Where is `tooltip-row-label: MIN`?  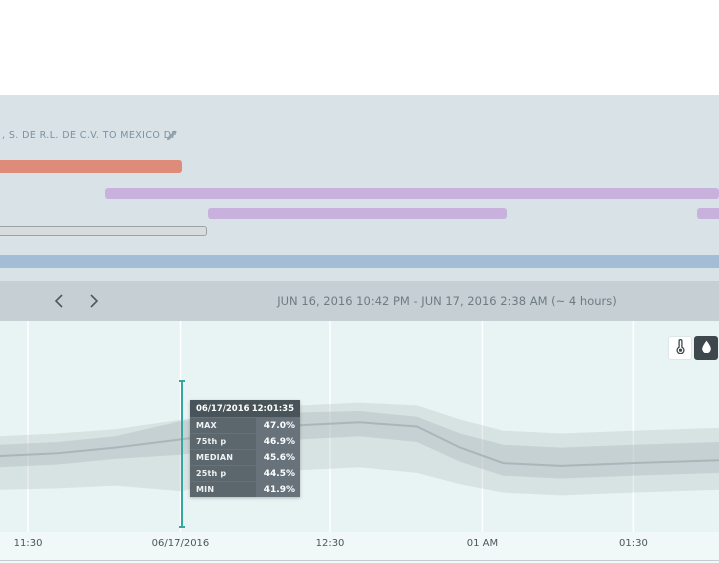 tooltip-row-label: MIN is located at coordinates (205, 489).